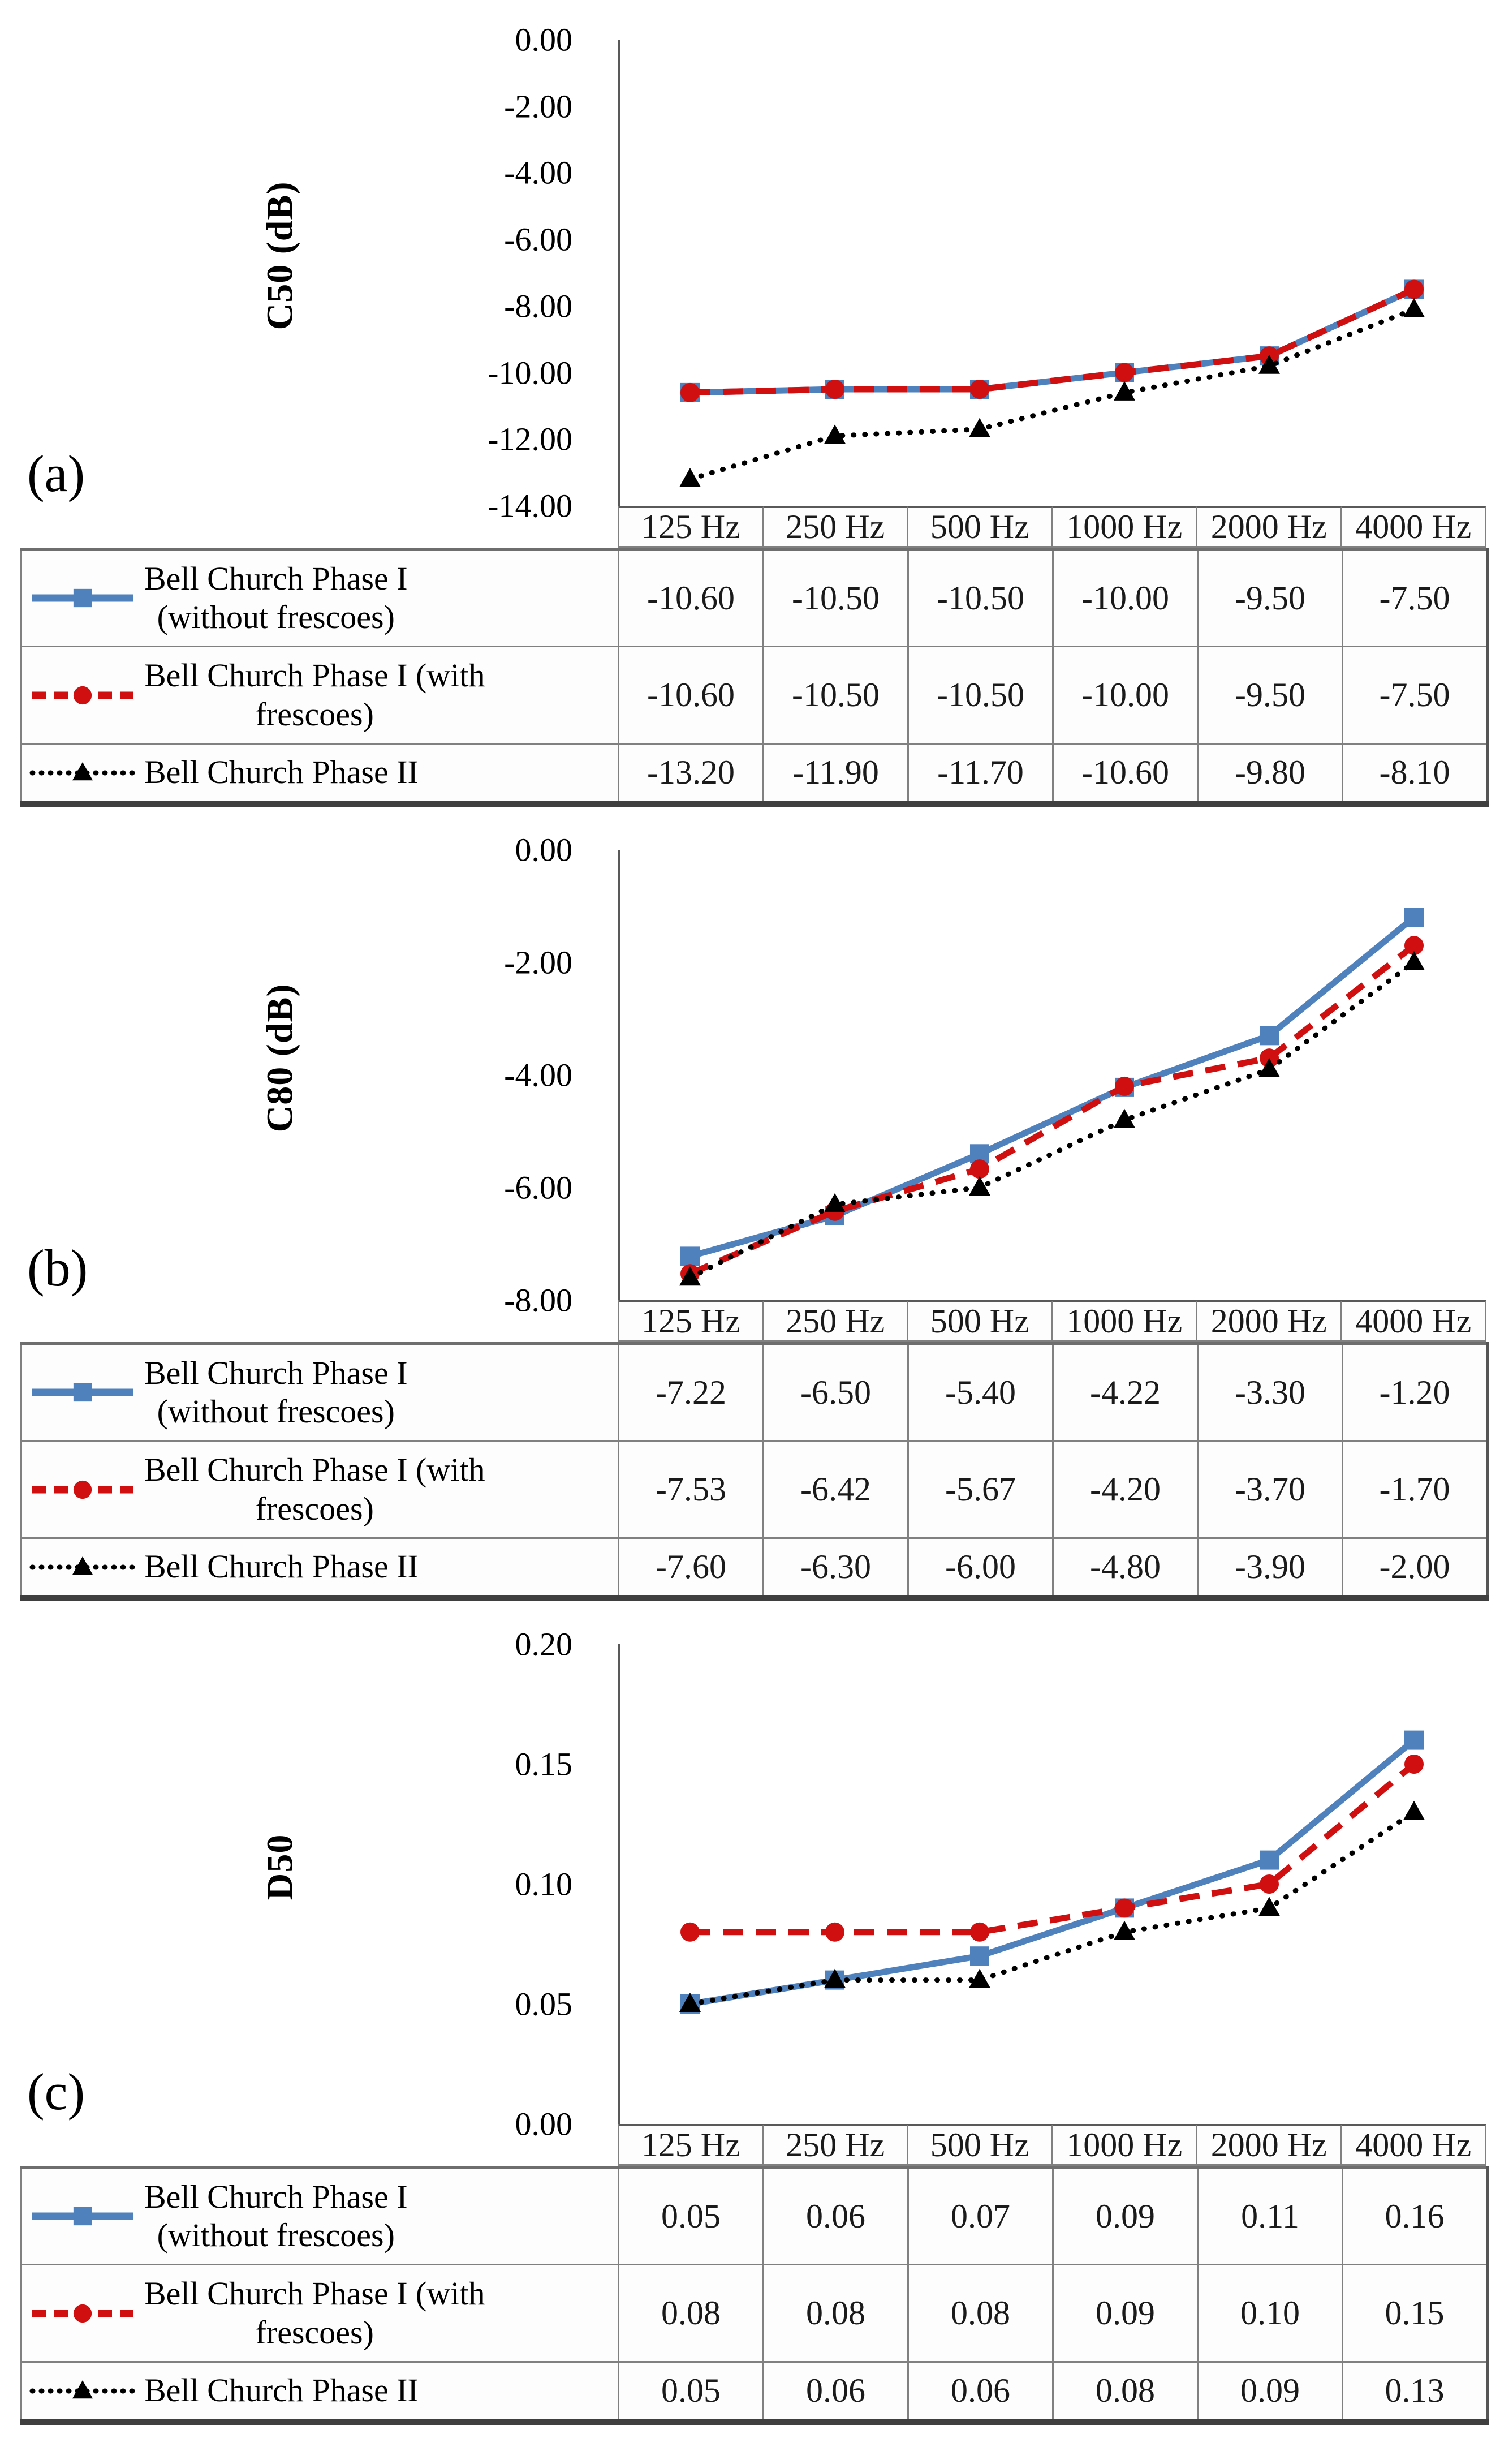 This screenshot has width=1500, height=2464. I want to click on value-cell: 0.08, so click(835, 2313).